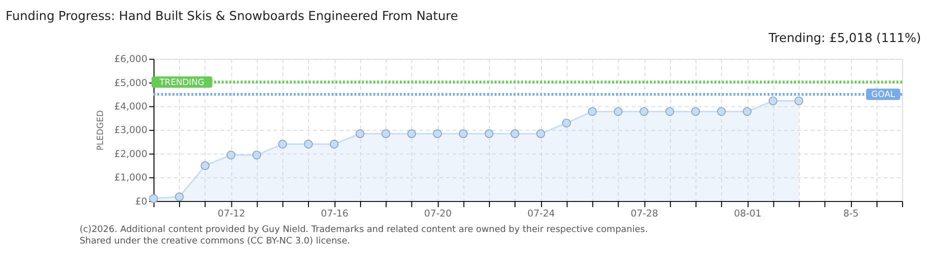 The height and width of the screenshot is (270, 940). Describe the element at coordinates (232, 15) in the screenshot. I see `chart-title: Funding Progress: Hand Built Skis & Snowboards Engineered From Nature` at that location.